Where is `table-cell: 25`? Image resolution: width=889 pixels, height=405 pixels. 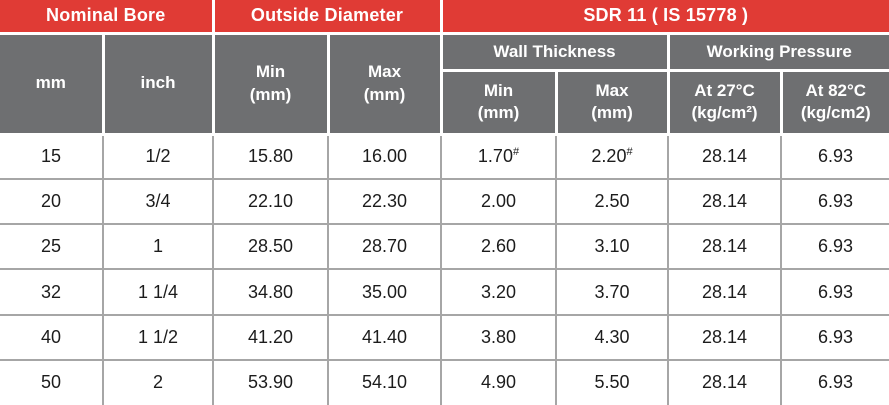 table-cell: 25 is located at coordinates (52, 247).